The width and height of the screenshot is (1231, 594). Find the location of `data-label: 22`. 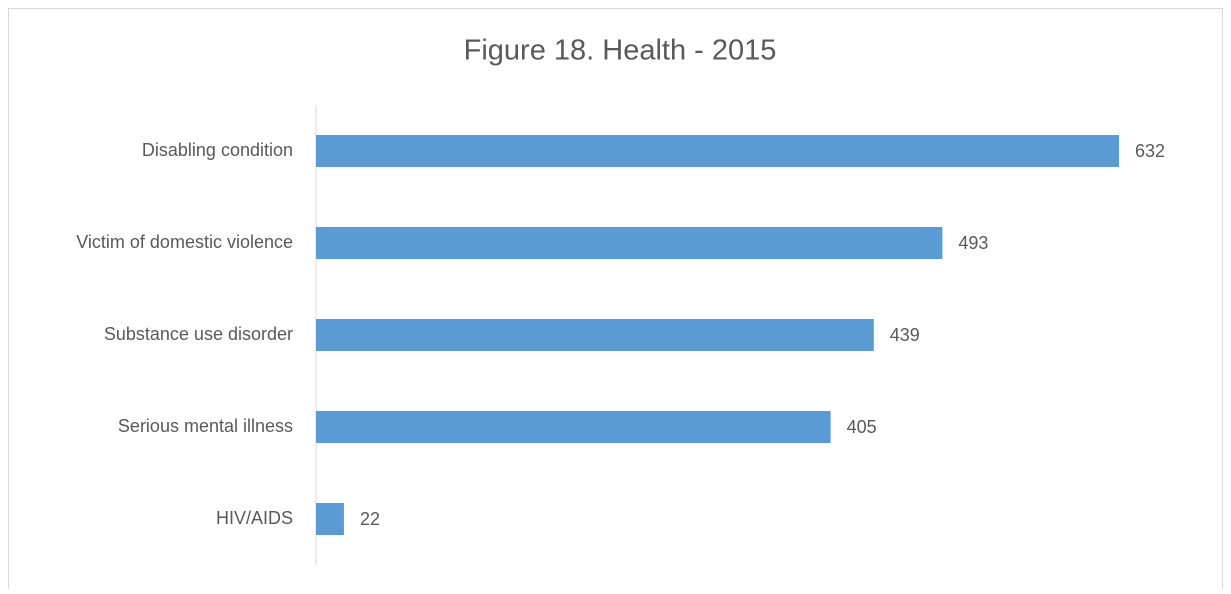

data-label: 22 is located at coordinates (370, 519).